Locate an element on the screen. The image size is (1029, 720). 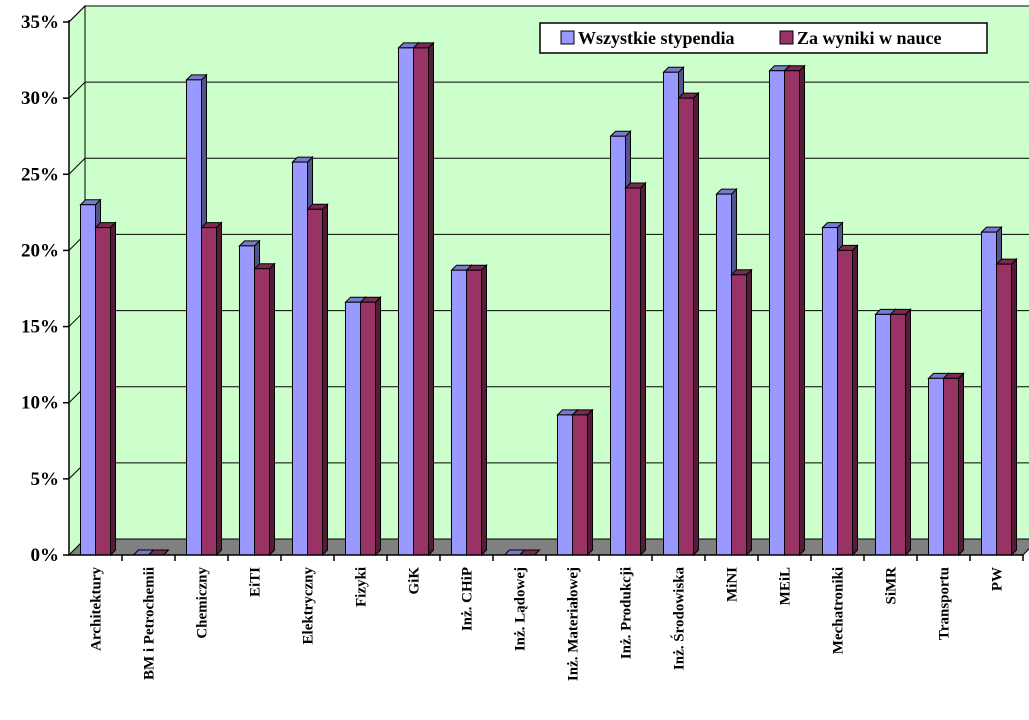
x-tick-label: EiTI is located at coordinates (256, 582).